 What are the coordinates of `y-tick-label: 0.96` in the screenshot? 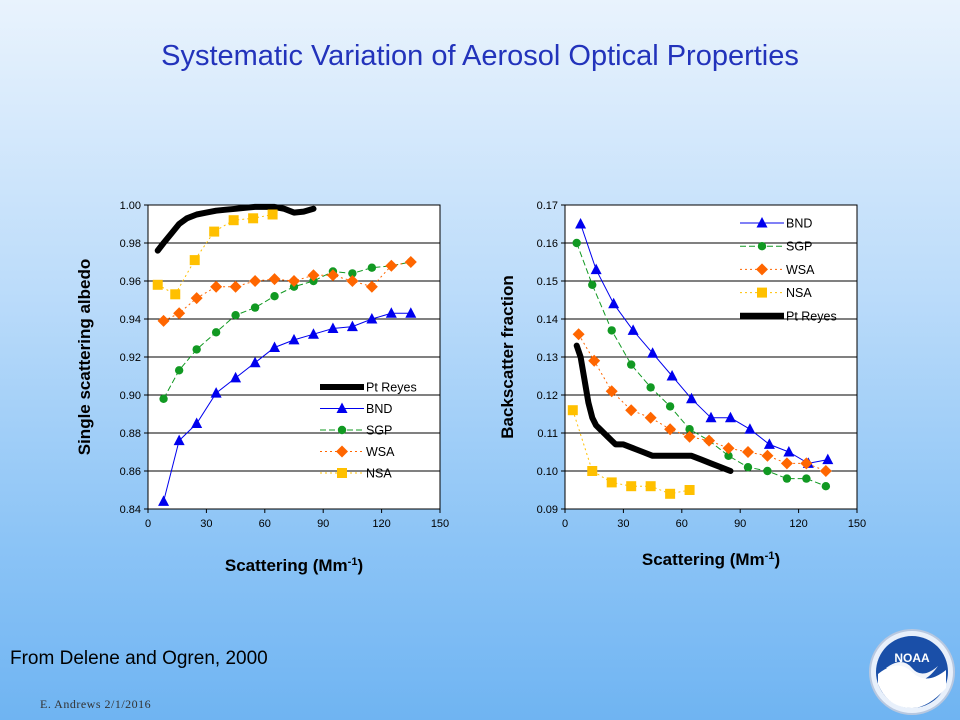 It's located at (130, 282).